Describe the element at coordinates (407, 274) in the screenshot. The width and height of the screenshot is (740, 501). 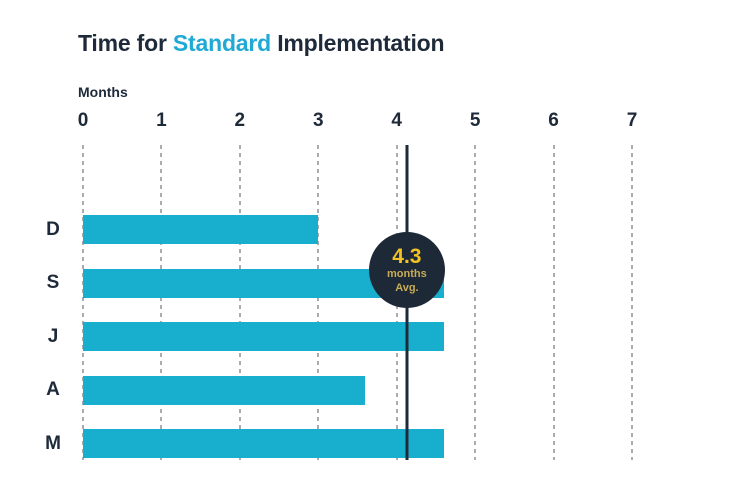
I see `average-unit: months` at that location.